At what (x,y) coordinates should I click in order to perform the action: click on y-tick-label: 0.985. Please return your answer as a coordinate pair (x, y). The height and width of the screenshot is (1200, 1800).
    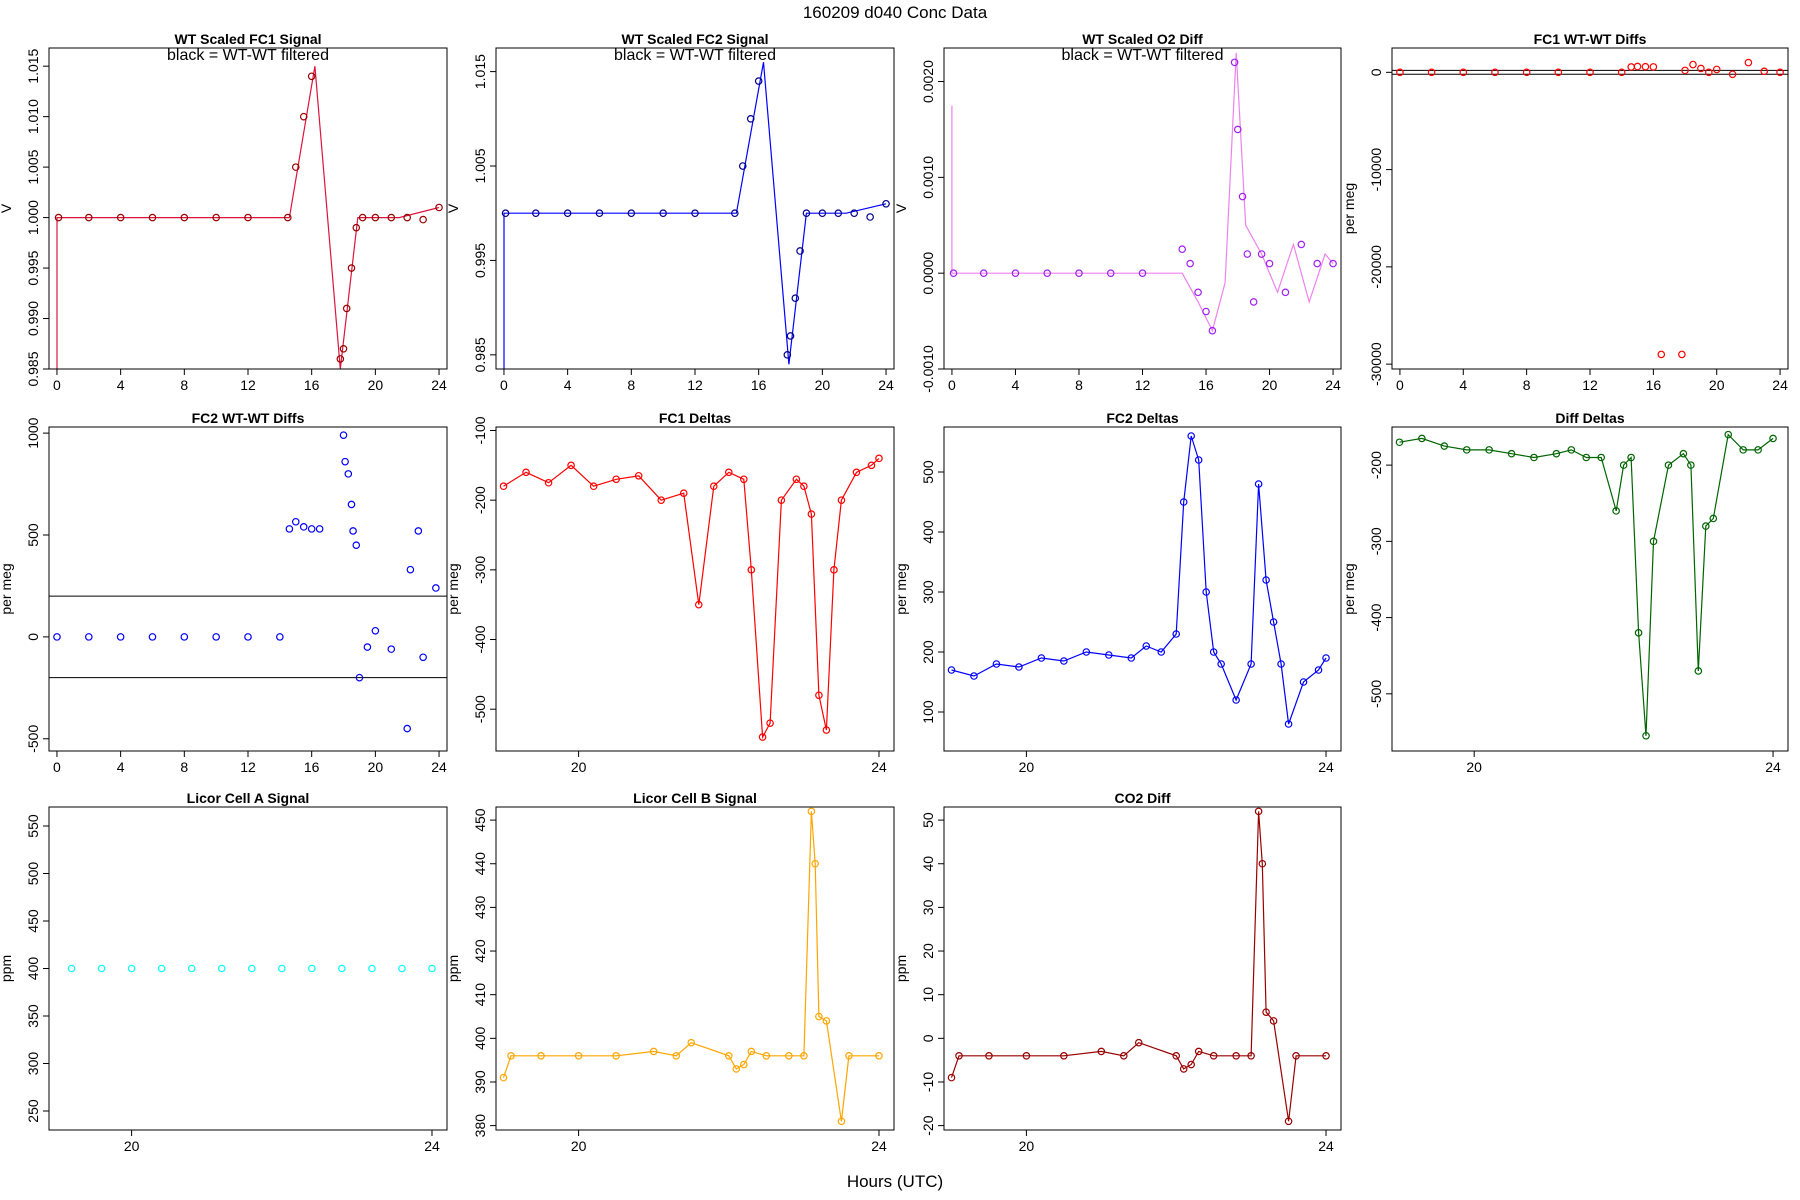
    Looking at the image, I should click on (480, 354).